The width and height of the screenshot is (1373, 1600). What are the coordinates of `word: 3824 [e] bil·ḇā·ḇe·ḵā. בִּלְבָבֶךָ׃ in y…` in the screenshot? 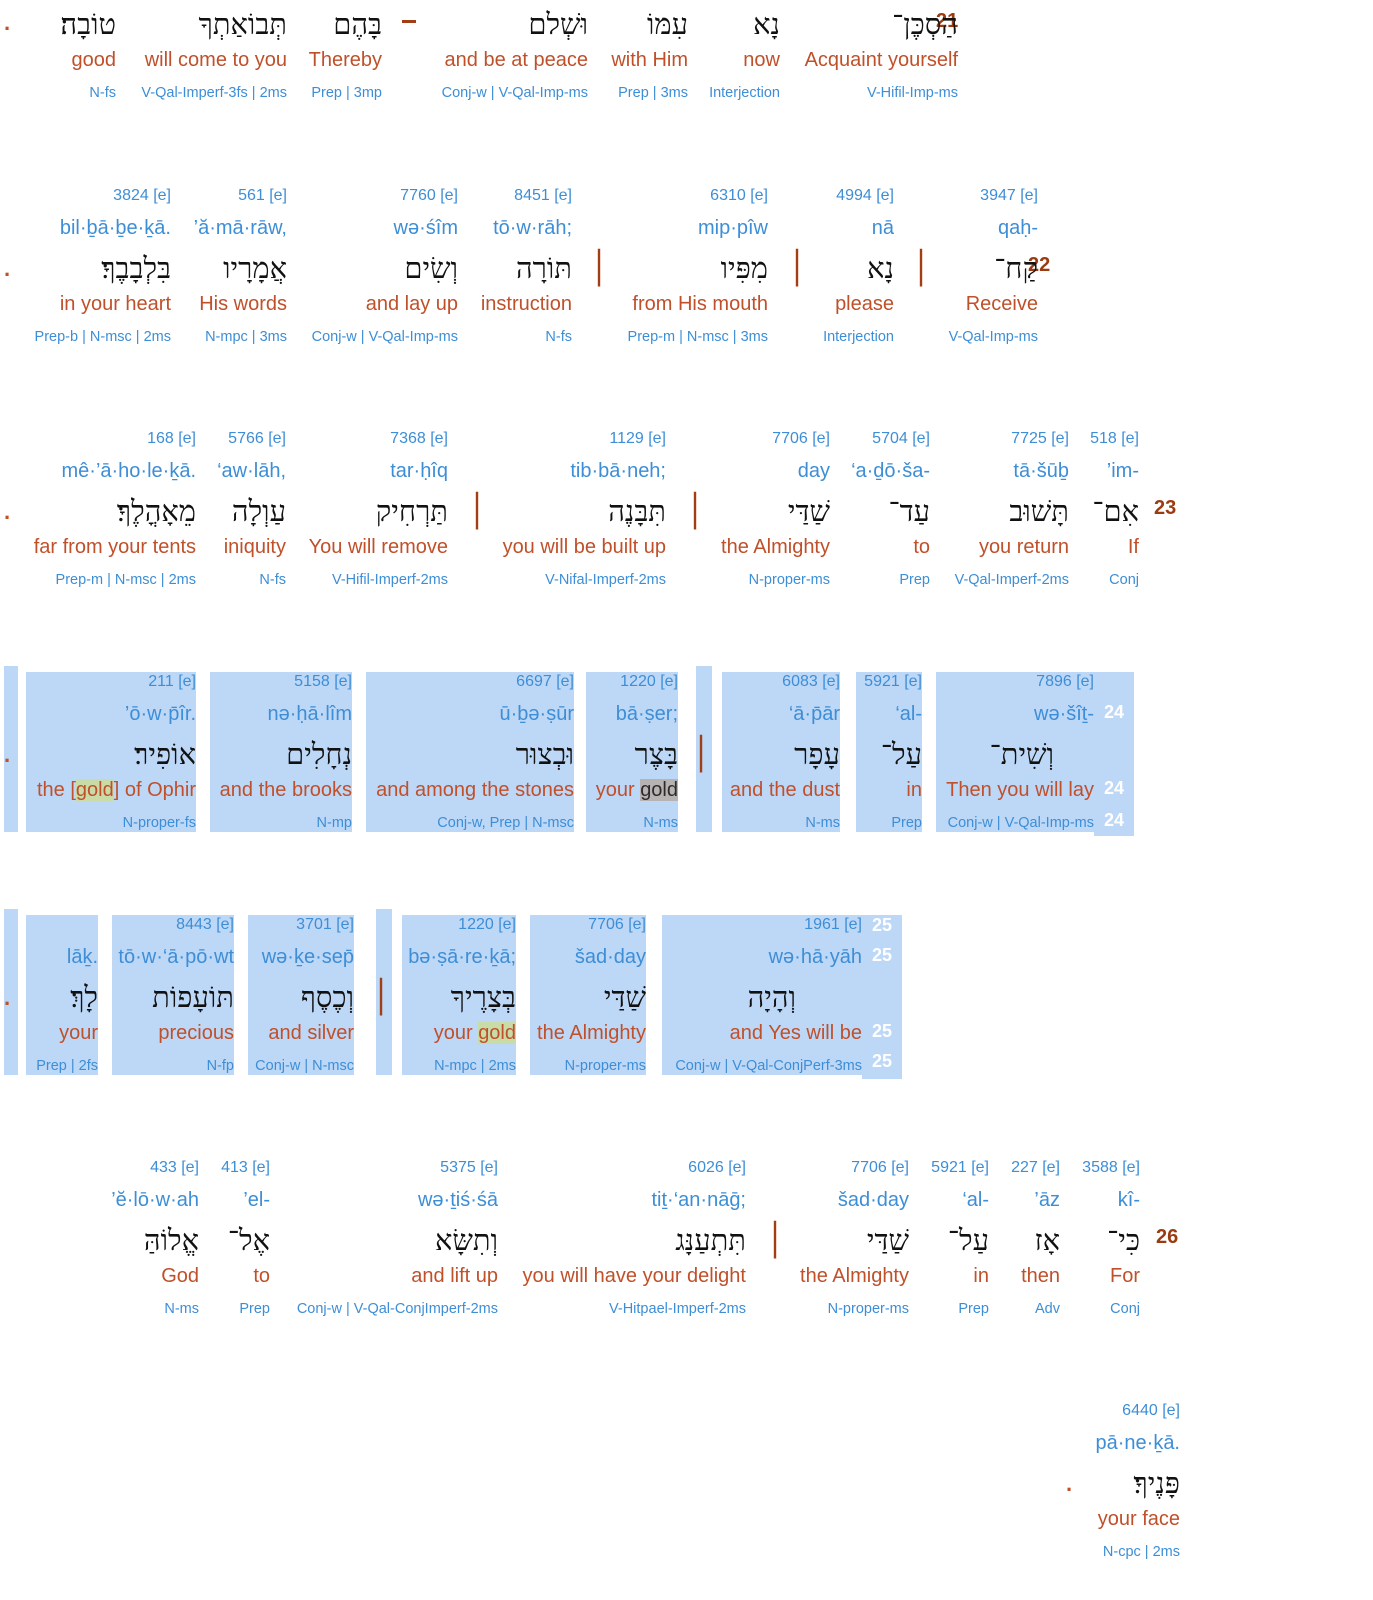 It's located at (98, 266).